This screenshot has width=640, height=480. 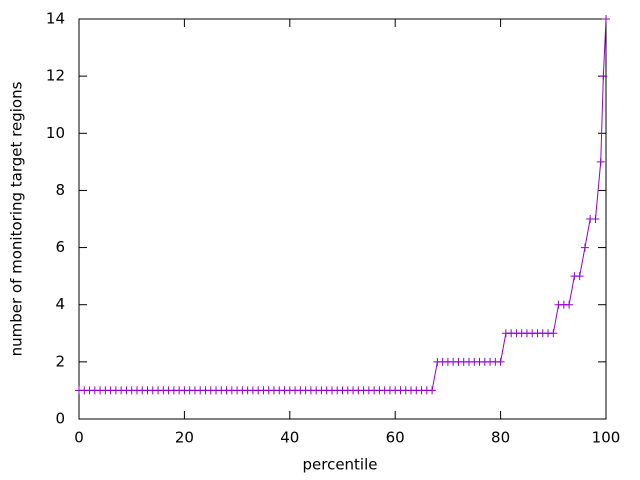 I want to click on x-axis-label: percentile, so click(x=339, y=465).